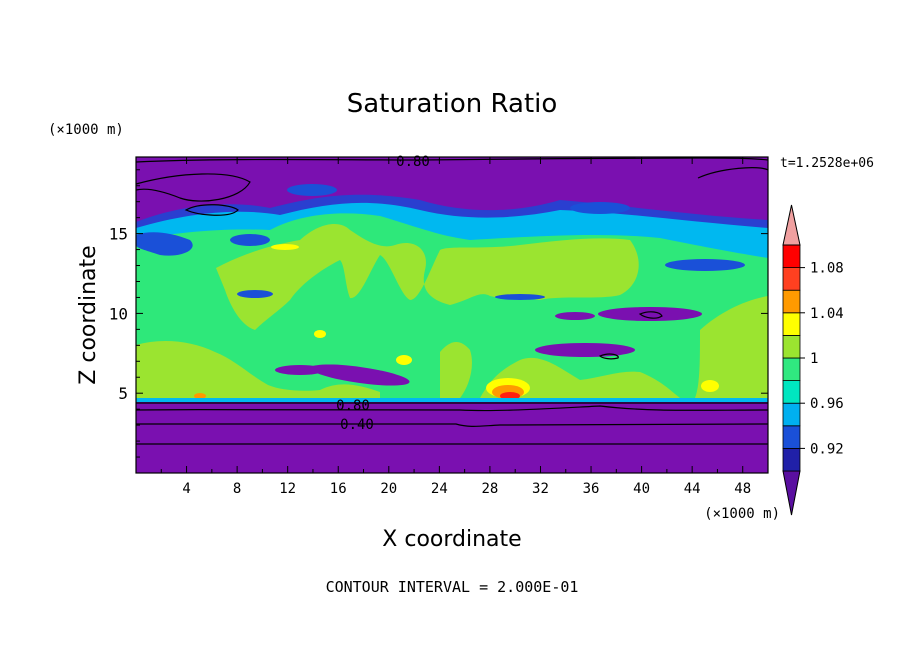 The width and height of the screenshot is (904, 654). Describe the element at coordinates (118, 313) in the screenshot. I see `y-tick-label: 10` at that location.